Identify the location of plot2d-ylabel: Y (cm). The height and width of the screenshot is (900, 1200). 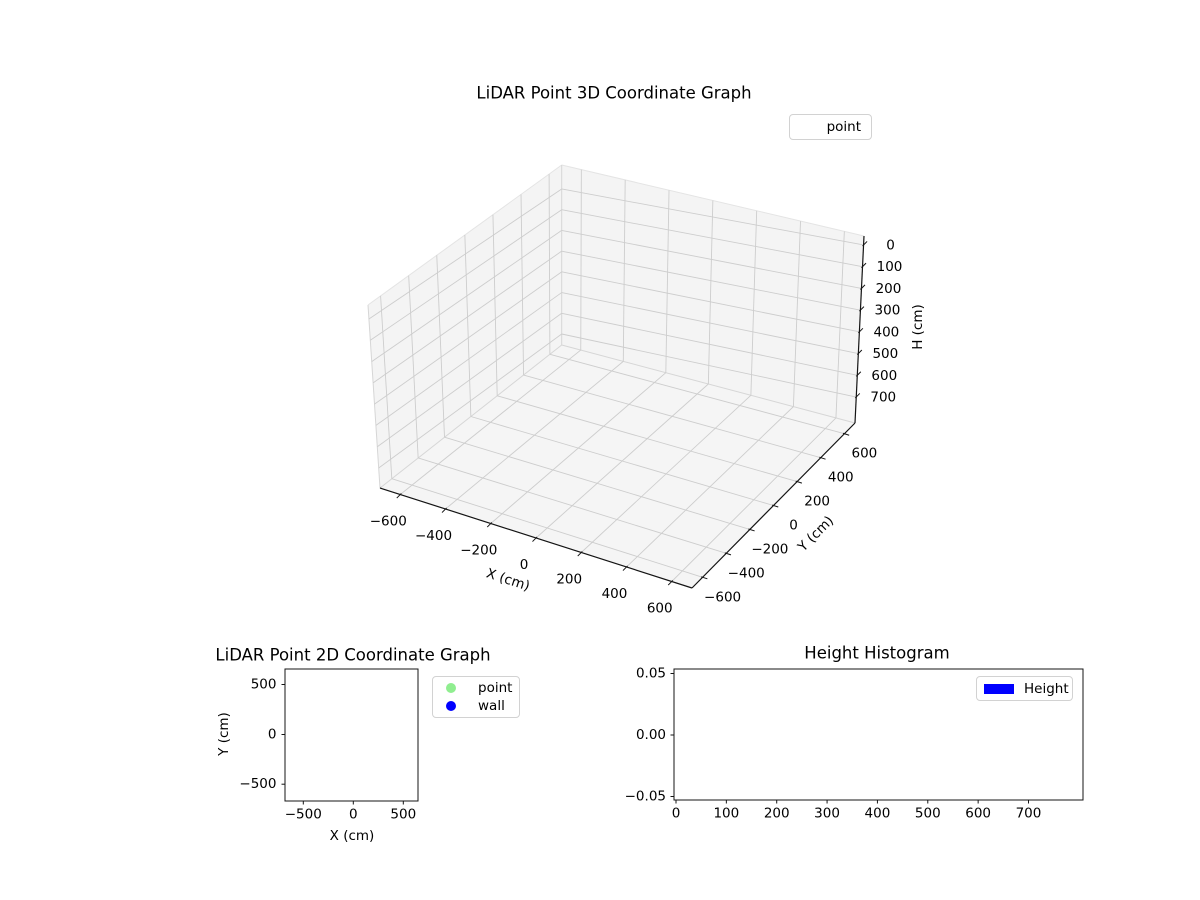
(224, 734).